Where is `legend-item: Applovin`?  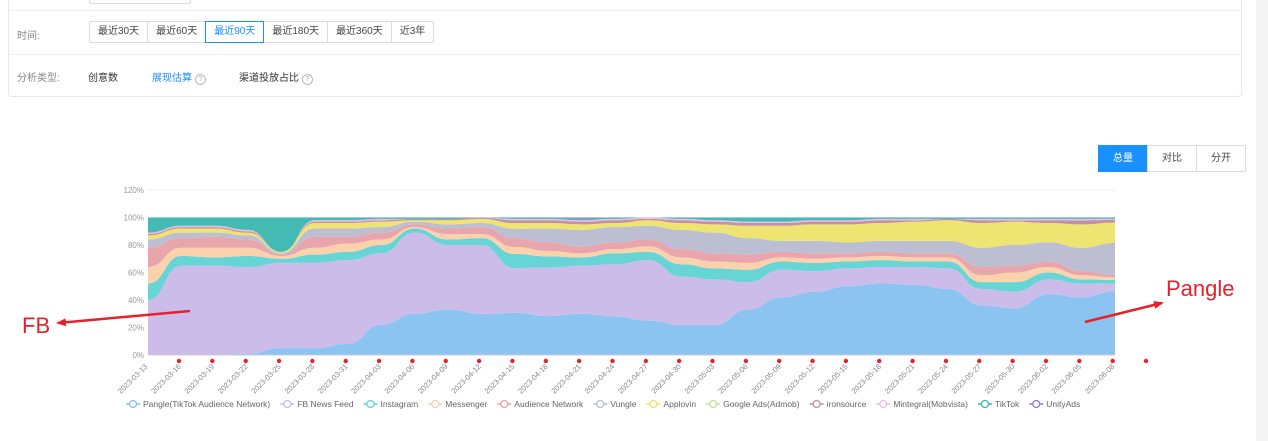 legend-item: Applovin is located at coordinates (671, 404).